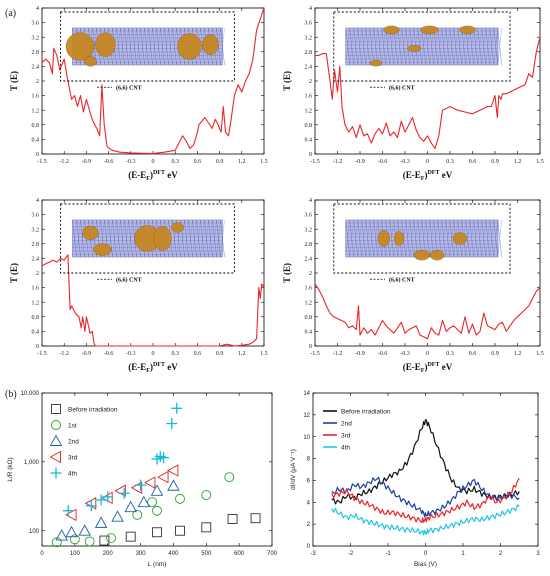 The image size is (550, 576). I want to click on y-tick-label: 4, so click(309, 503).